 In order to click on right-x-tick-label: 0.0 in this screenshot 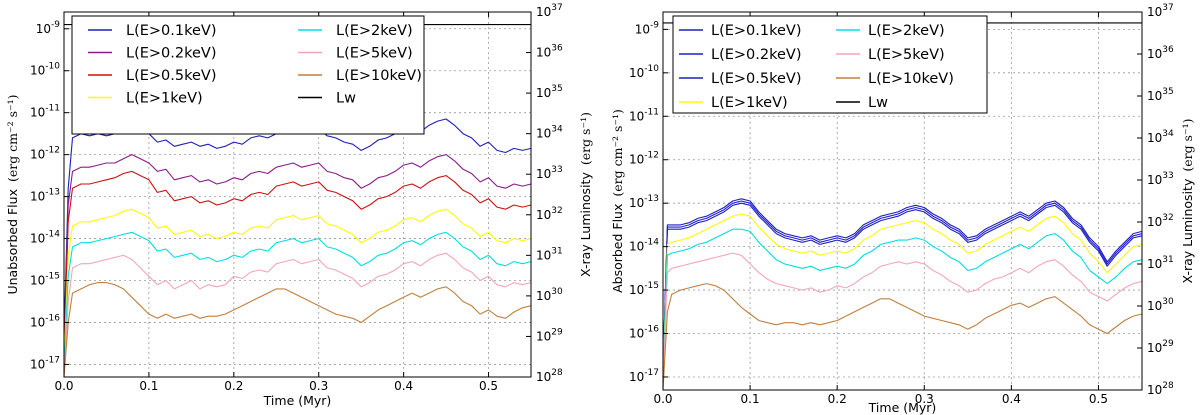, I will do `click(662, 399)`.